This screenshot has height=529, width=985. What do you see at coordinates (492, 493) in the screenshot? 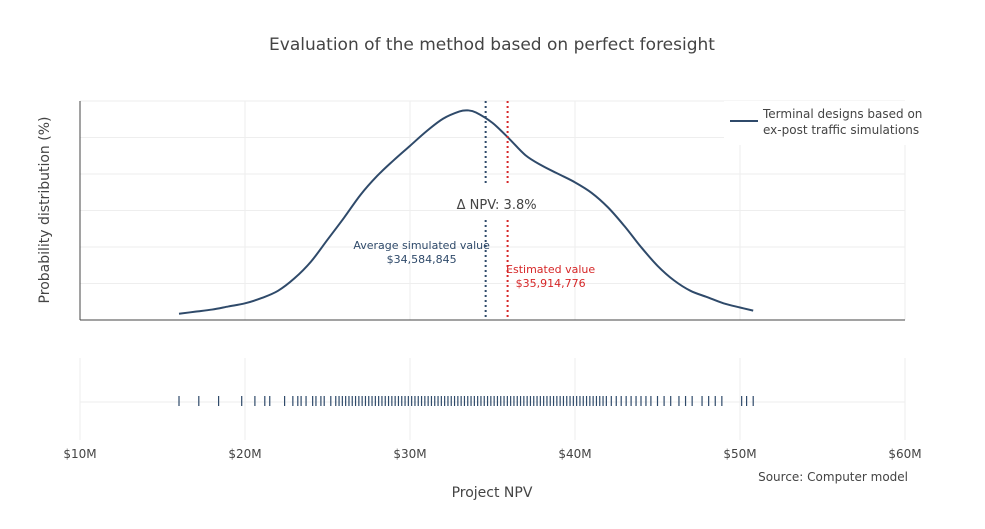
I see `x-axis-label: Project NPV` at bounding box center [492, 493].